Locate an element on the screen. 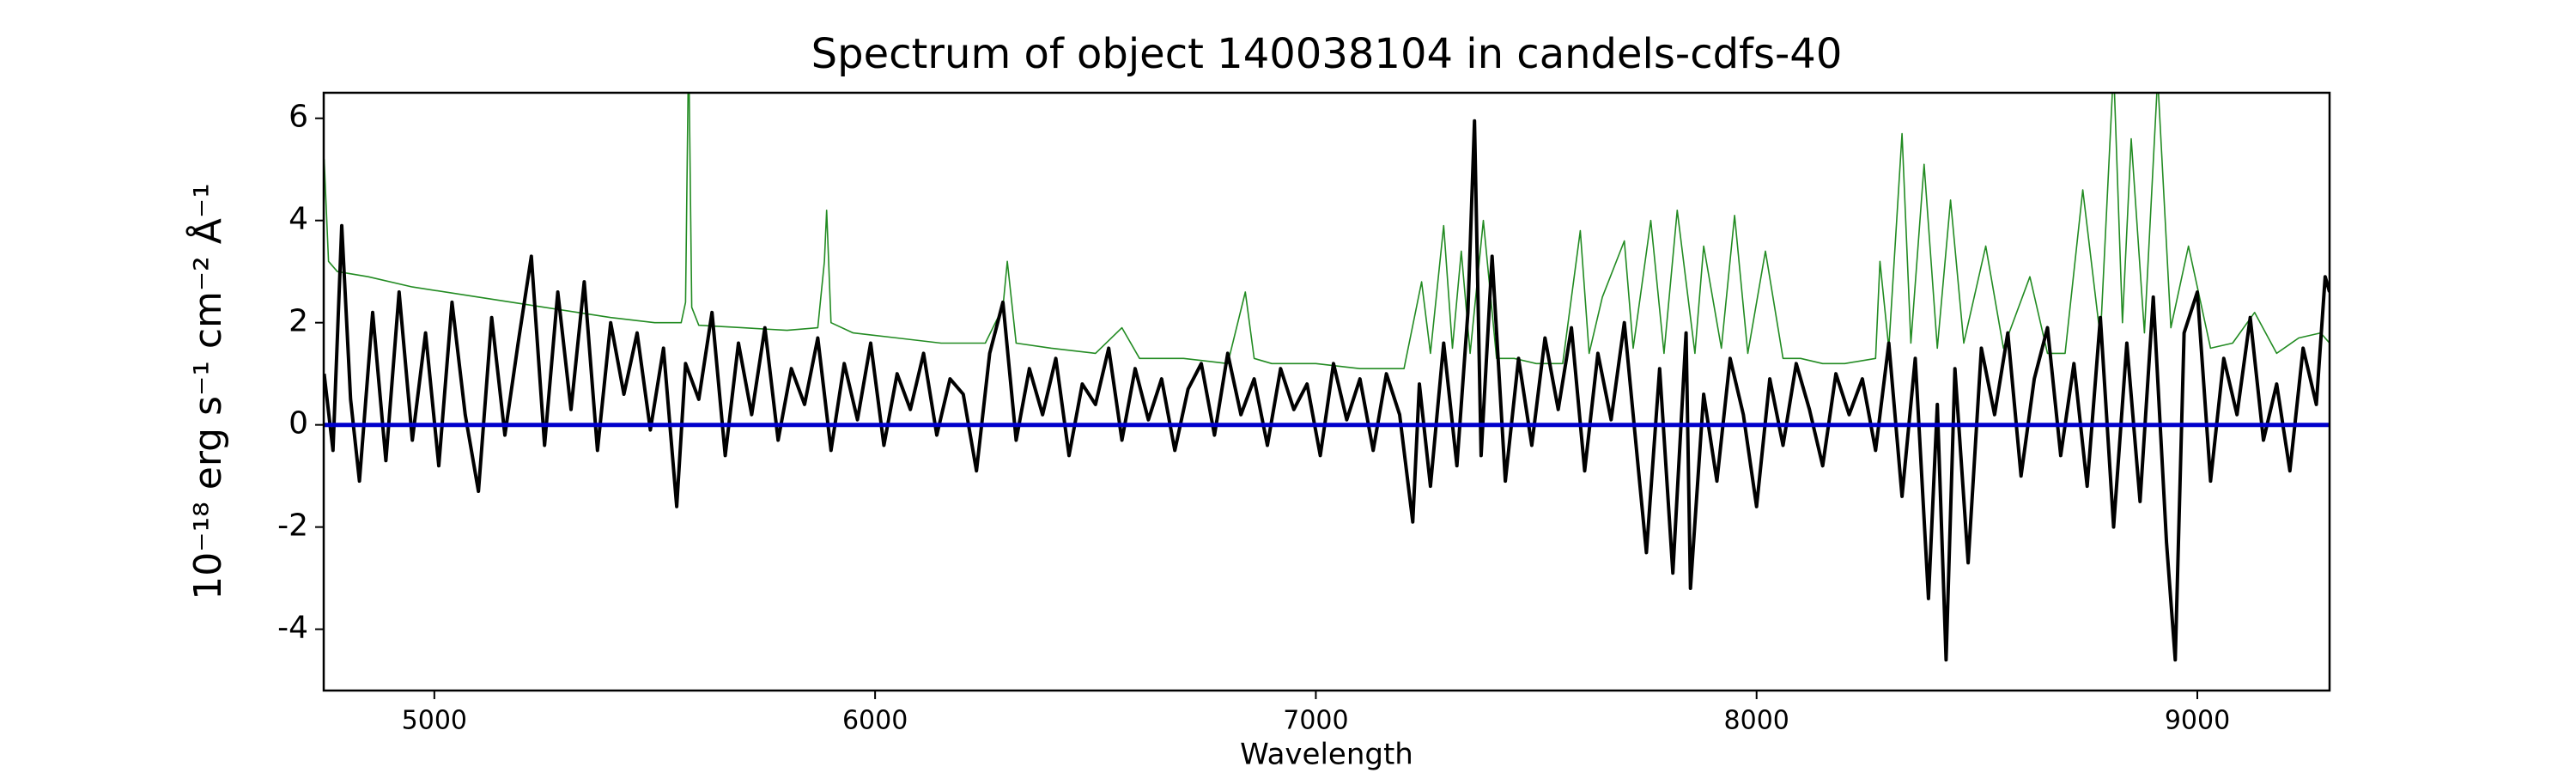 Image resolution: width=2576 pixels, height=773 pixels. y-tick-label: -4 is located at coordinates (292, 628).